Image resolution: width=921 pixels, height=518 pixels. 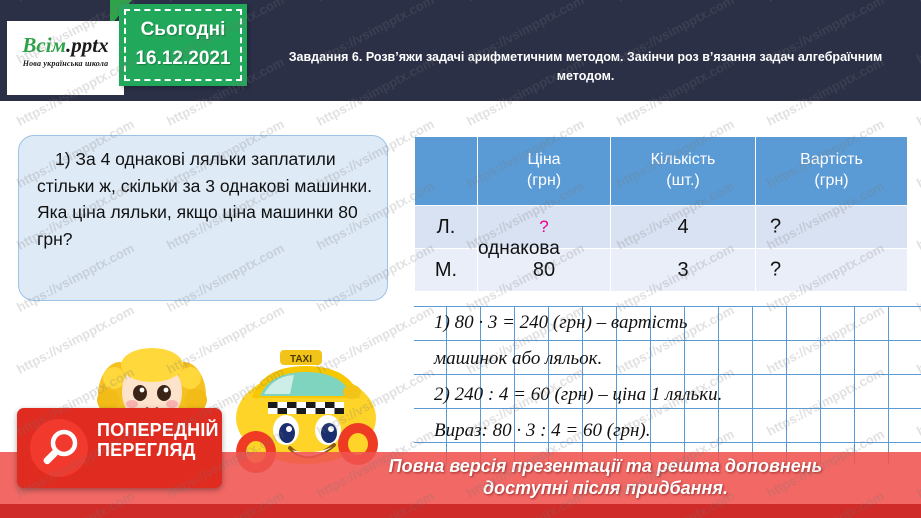 I want to click on row-label-cars: М., so click(x=446, y=270).